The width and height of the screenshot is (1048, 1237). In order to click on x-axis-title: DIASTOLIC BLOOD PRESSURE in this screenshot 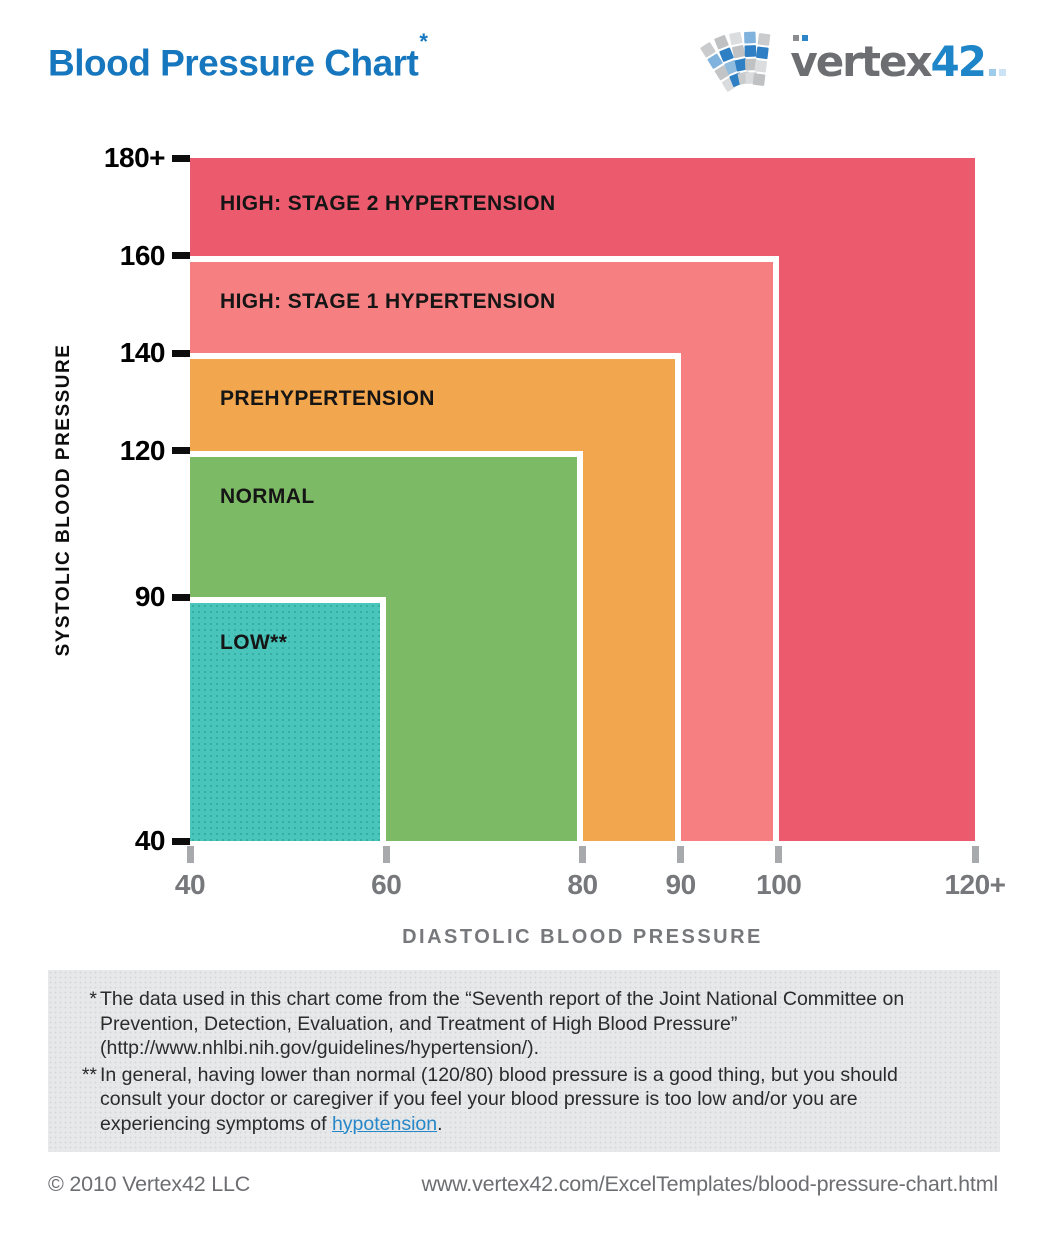, I will do `click(582, 937)`.